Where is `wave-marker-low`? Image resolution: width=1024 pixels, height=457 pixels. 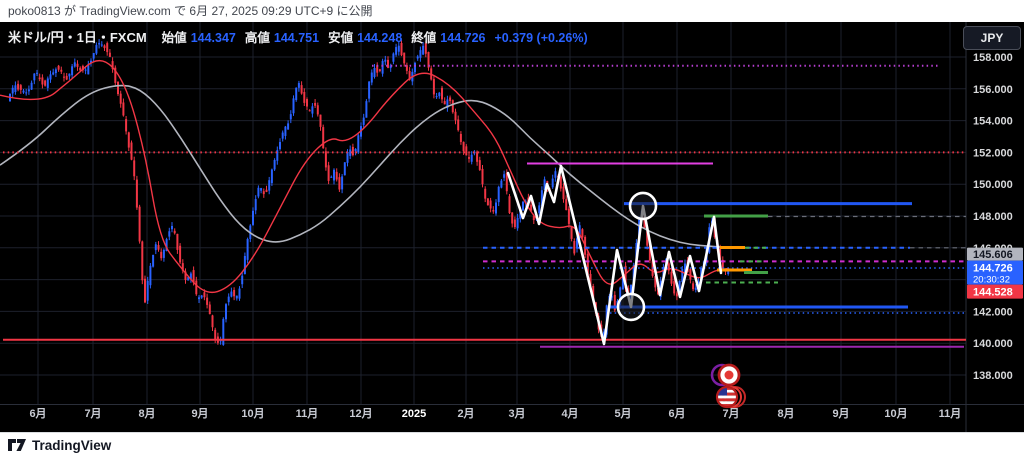 wave-marker-low is located at coordinates (631, 307).